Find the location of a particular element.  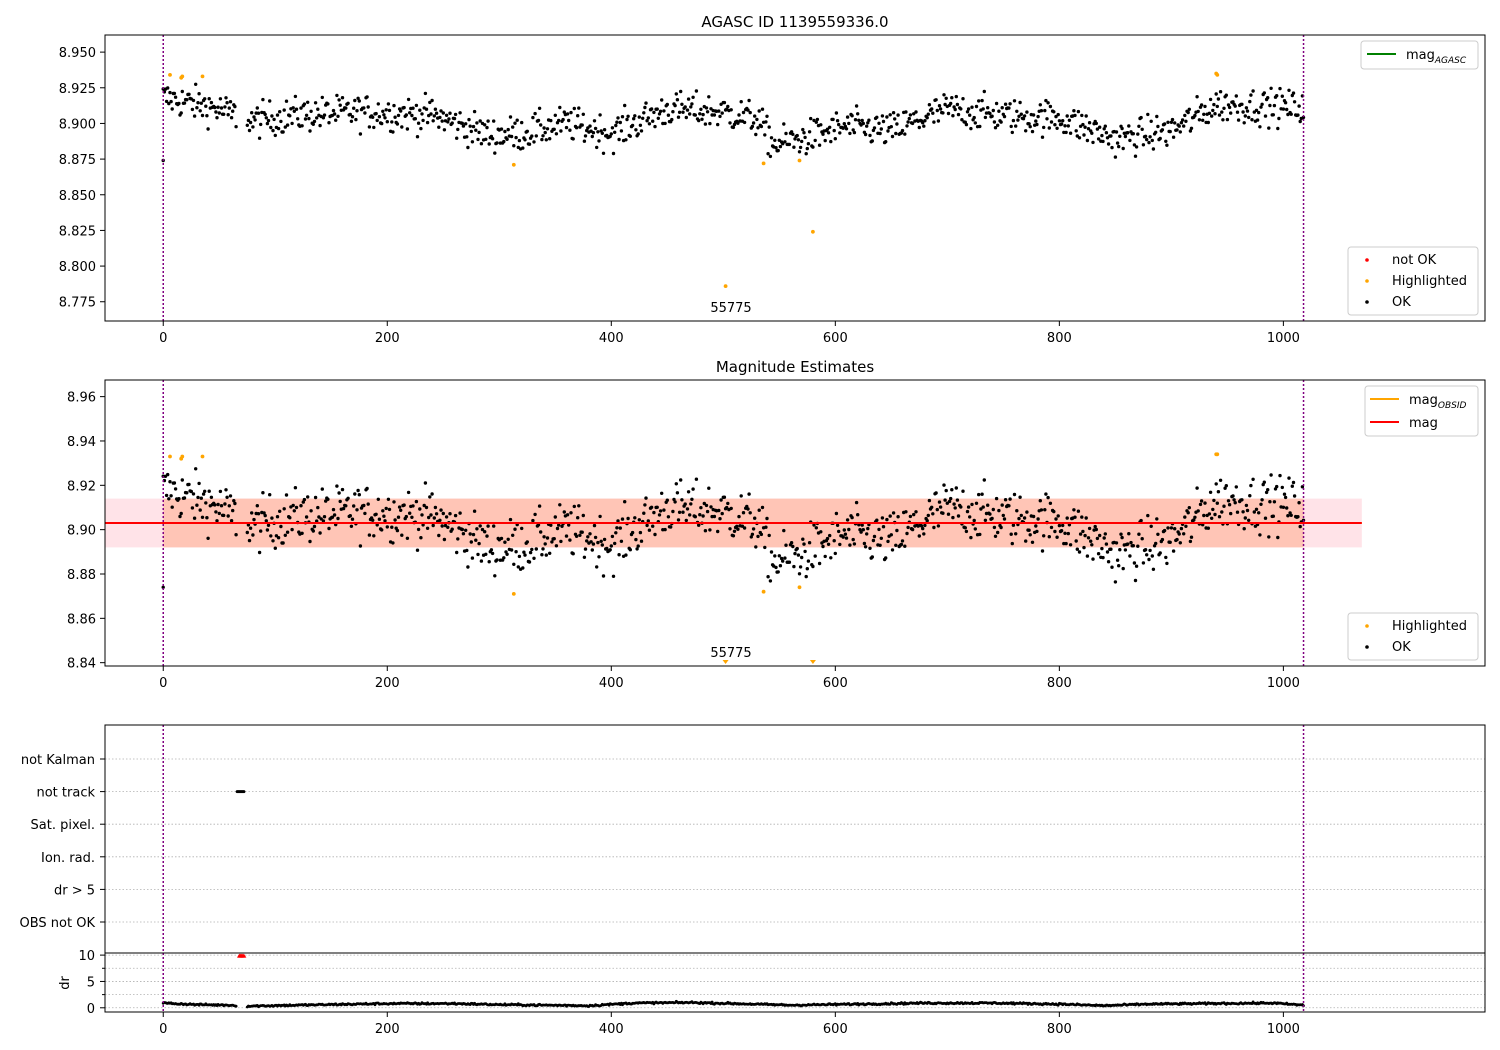

legend-label-mag: mag is located at coordinates (1423, 423).